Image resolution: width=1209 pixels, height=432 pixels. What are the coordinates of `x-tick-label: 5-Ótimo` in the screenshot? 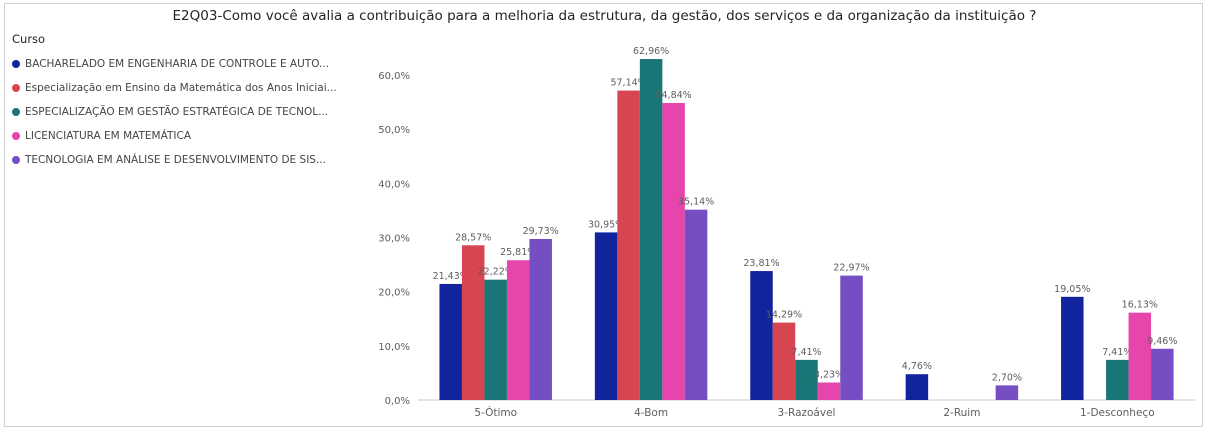 It's located at (495, 412).